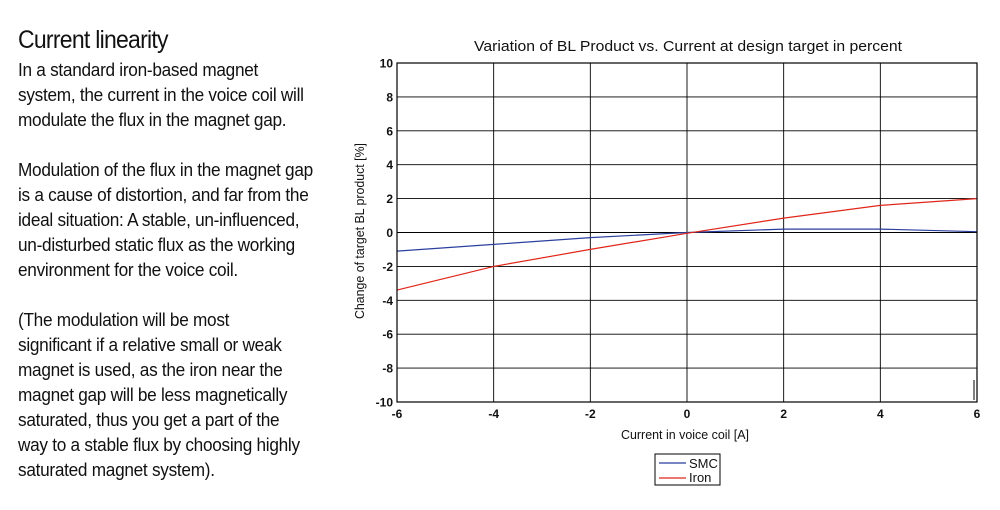  I want to click on y-tick-label: -6, so click(387, 335).